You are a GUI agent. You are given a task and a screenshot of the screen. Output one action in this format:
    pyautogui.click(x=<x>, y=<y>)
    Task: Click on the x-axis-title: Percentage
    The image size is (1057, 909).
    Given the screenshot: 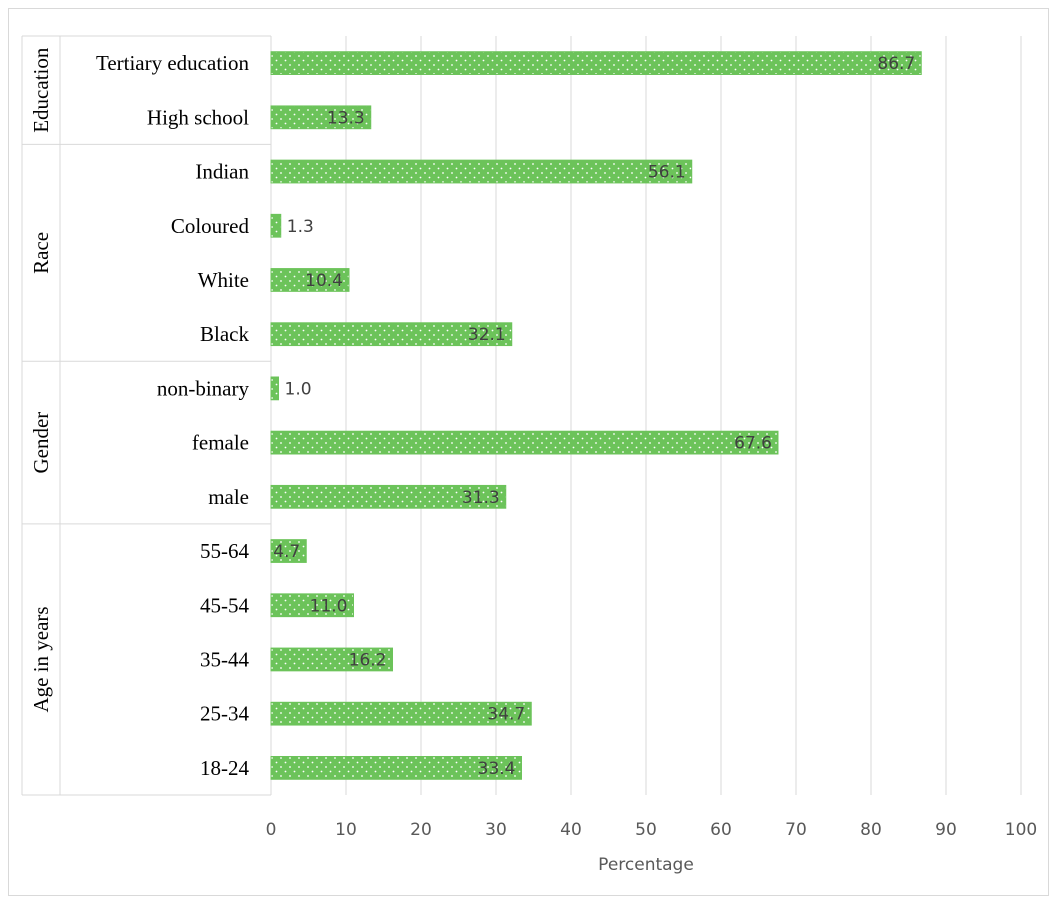 What is the action you would take?
    pyautogui.click(x=646, y=865)
    